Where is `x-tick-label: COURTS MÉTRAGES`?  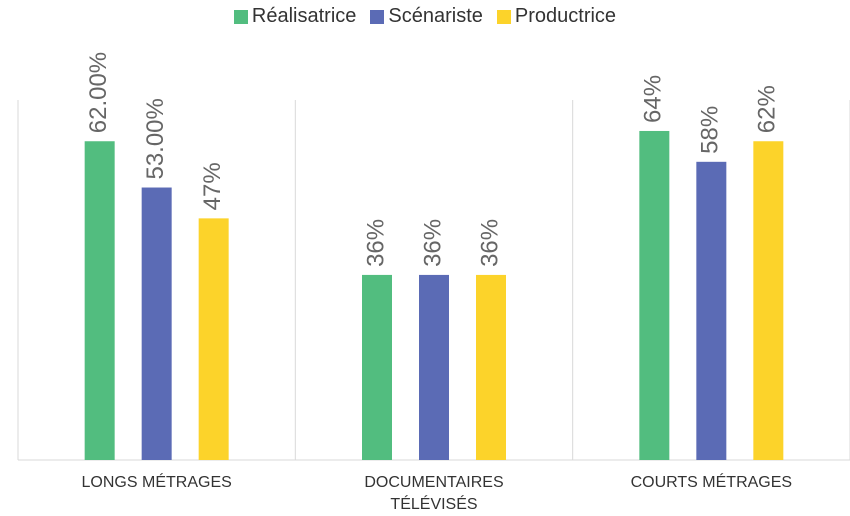
x-tick-label: COURTS MÉTRAGES is located at coordinates (711, 482).